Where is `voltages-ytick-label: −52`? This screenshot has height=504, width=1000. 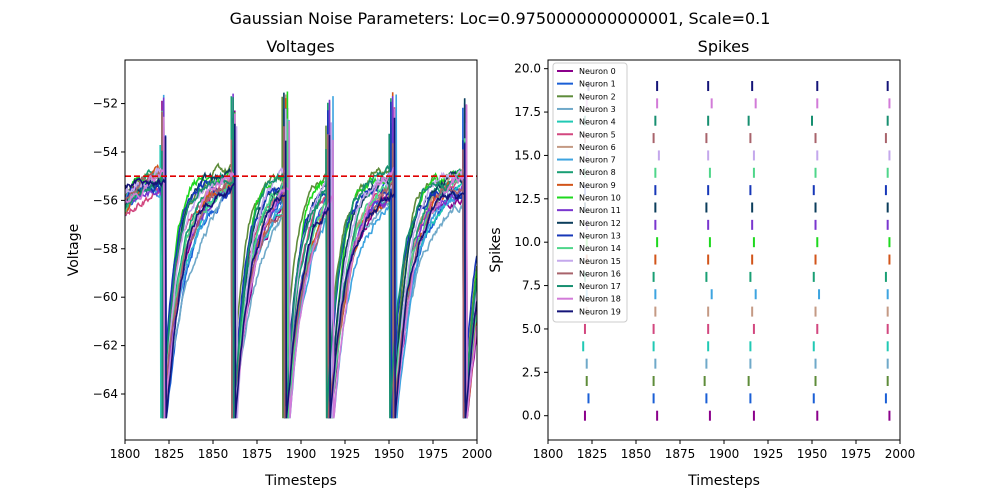 voltages-ytick-label: −52 is located at coordinates (105, 104).